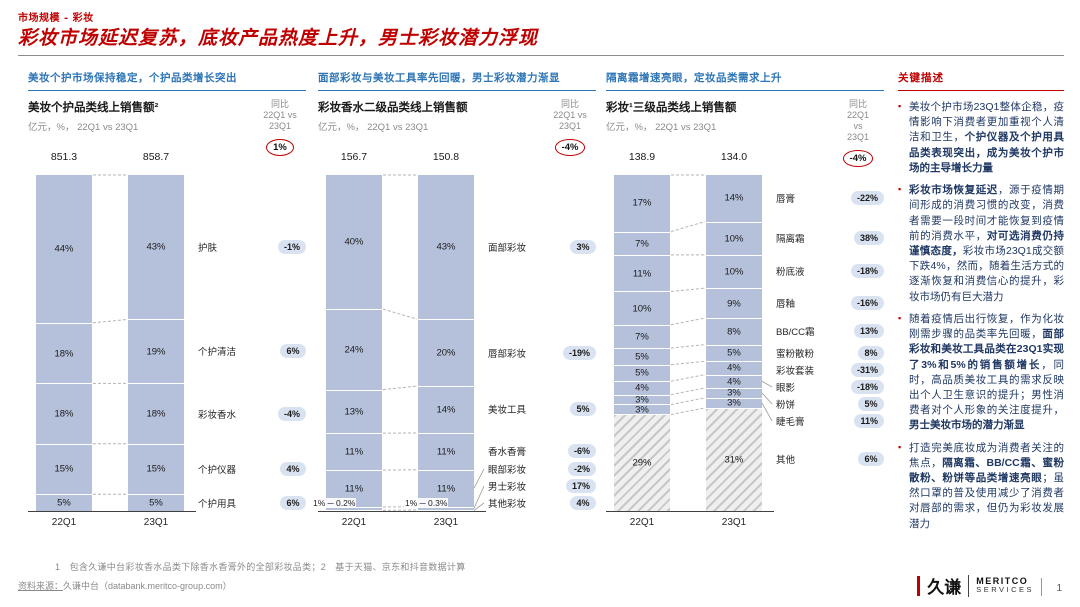 The height and width of the screenshot is (607, 1080). What do you see at coordinates (402, 511) in the screenshot?
I see `x-axis-line` at bounding box center [402, 511].